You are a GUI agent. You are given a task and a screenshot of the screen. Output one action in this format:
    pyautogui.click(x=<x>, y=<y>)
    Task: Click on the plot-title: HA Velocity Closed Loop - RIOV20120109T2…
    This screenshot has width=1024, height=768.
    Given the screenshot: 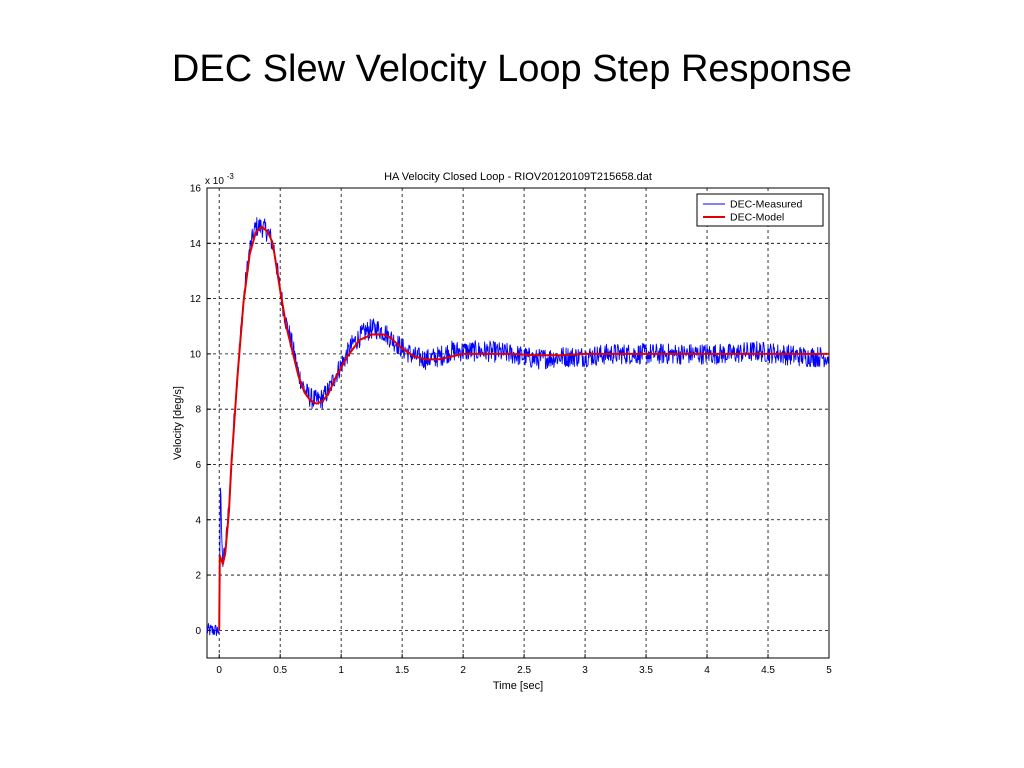 What is the action you would take?
    pyautogui.click(x=518, y=177)
    